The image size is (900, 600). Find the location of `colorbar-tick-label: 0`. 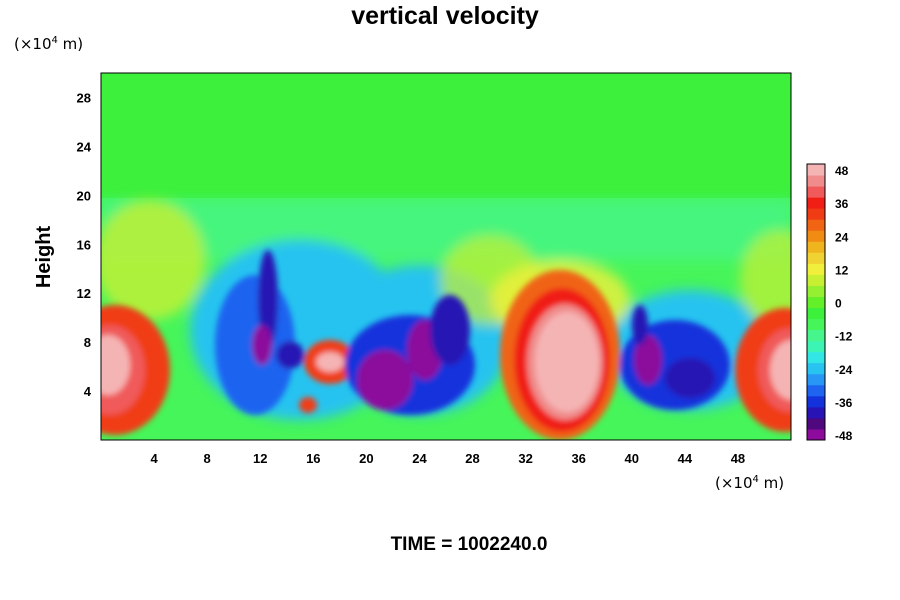

colorbar-tick-label: 0 is located at coordinates (838, 304).